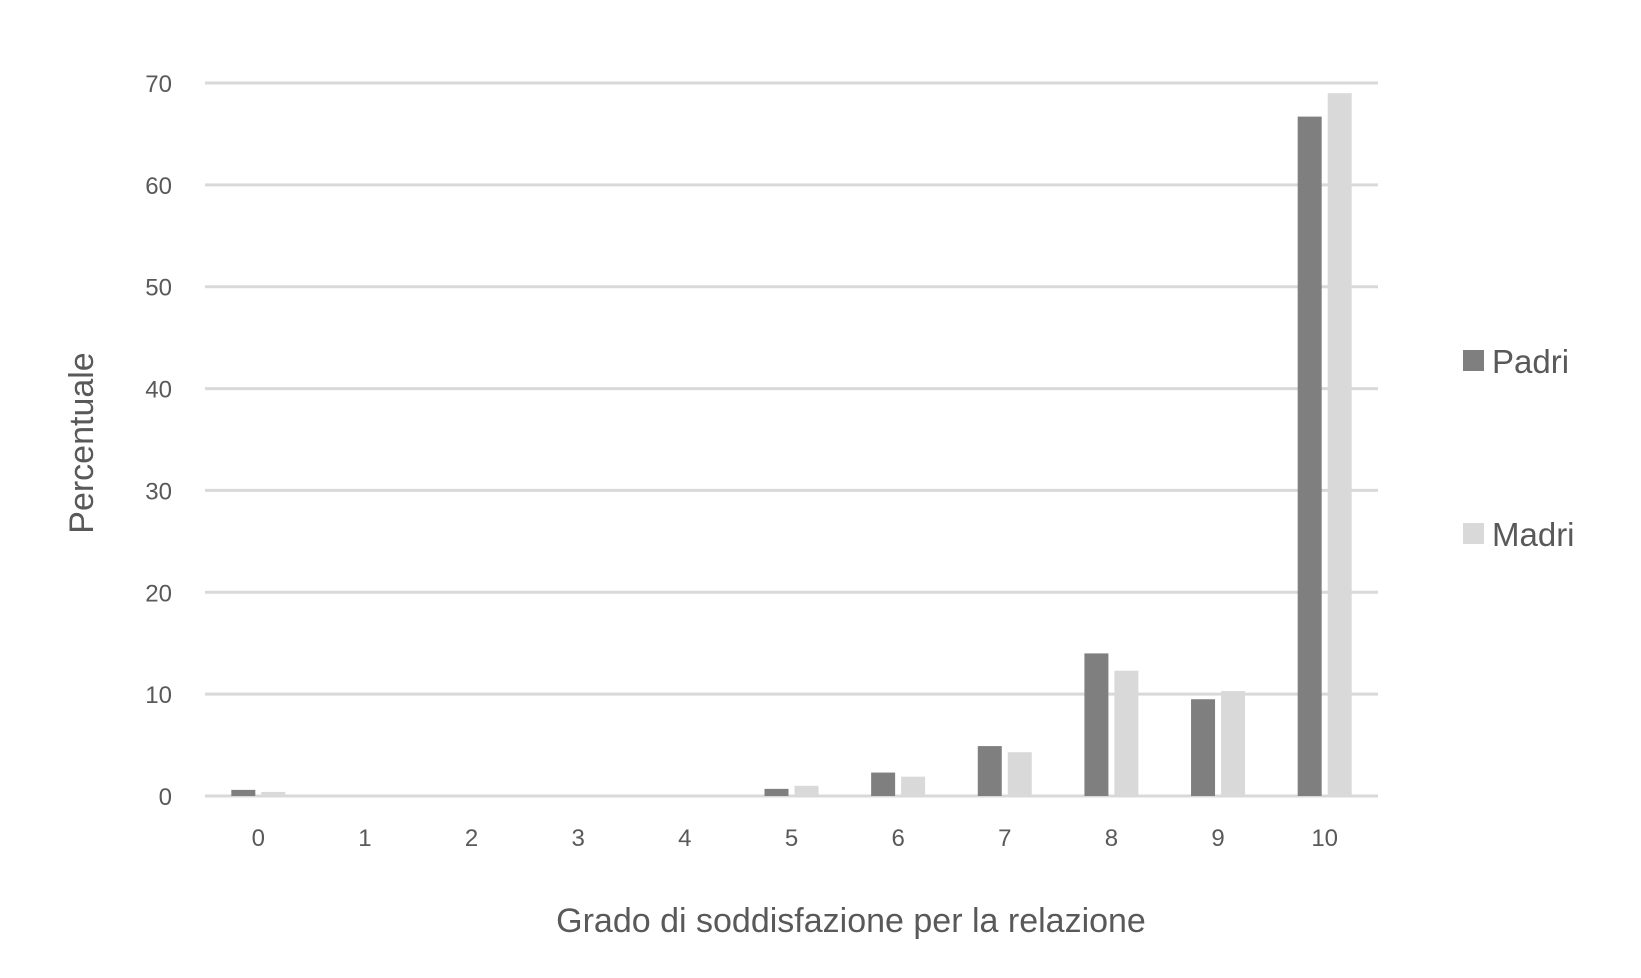 Image resolution: width=1641 pixels, height=978 pixels. What do you see at coordinates (165, 797) in the screenshot?
I see `y-tick-label: 0` at bounding box center [165, 797].